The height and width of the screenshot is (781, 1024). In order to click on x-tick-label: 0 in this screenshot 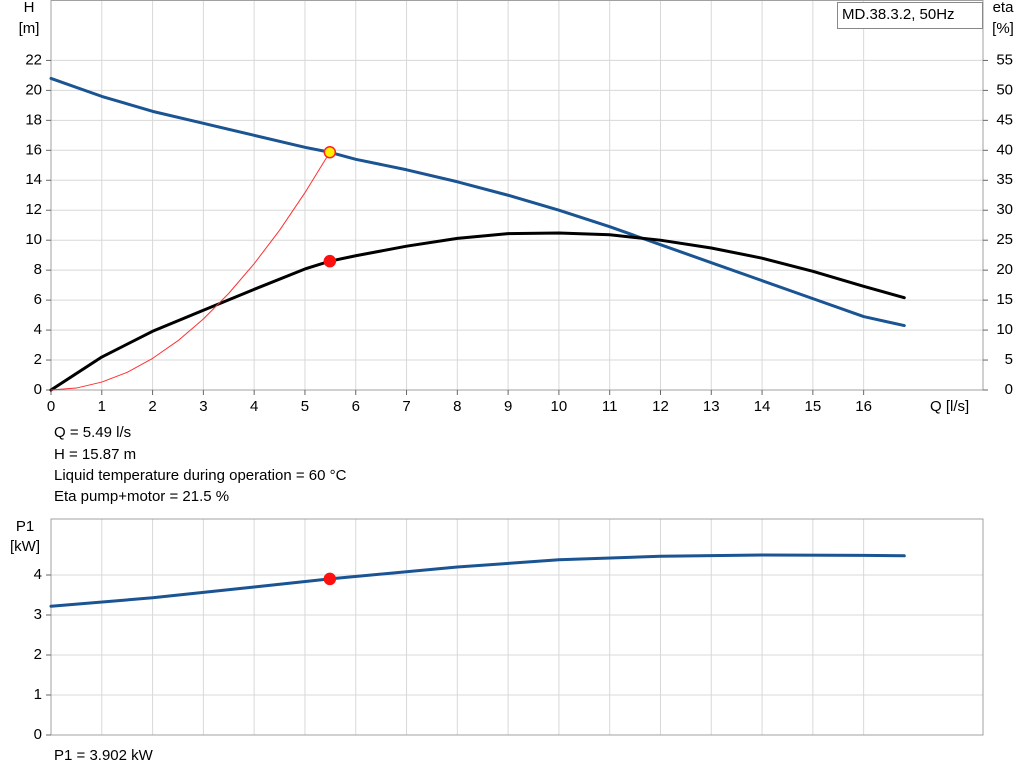, I will do `click(51, 406)`.